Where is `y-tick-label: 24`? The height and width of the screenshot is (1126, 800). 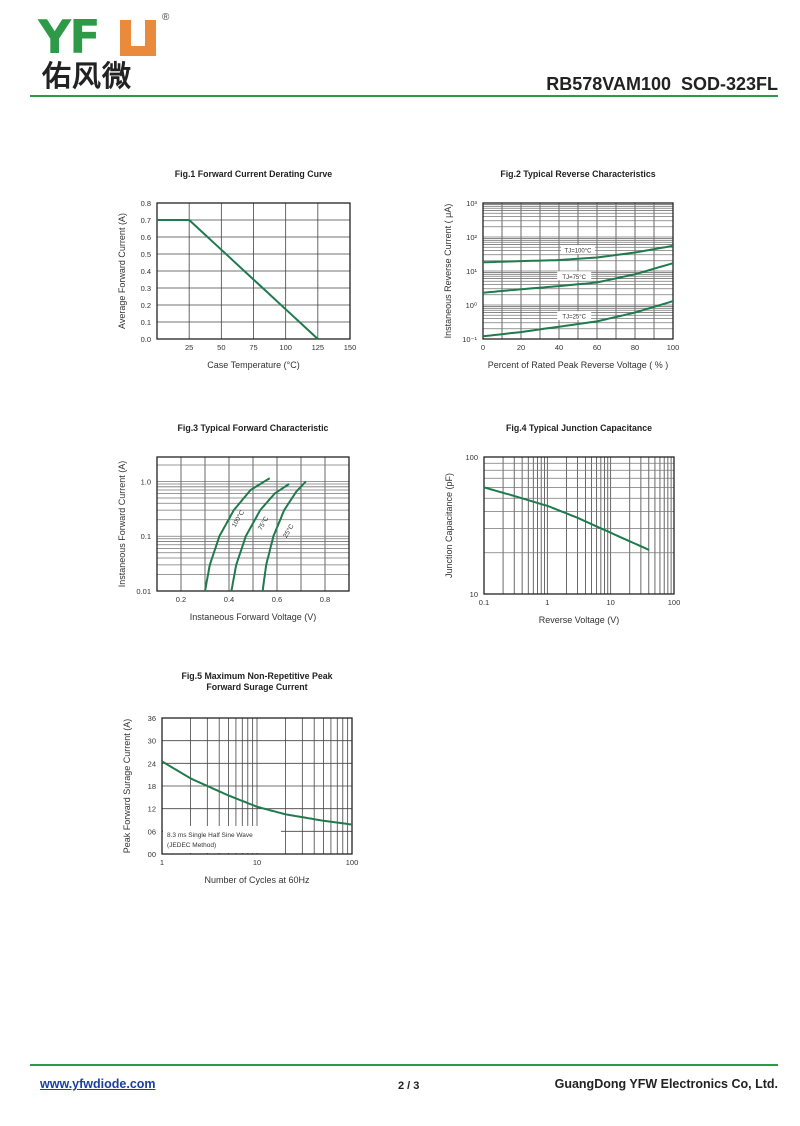
y-tick-label: 24 is located at coordinates (152, 763).